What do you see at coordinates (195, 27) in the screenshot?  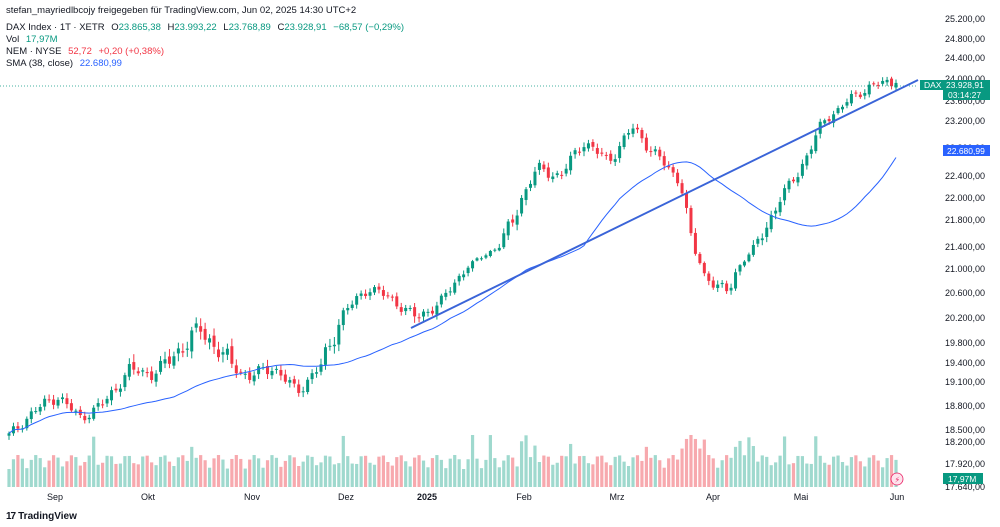 I see `high-value: 23.993,22` at bounding box center [195, 27].